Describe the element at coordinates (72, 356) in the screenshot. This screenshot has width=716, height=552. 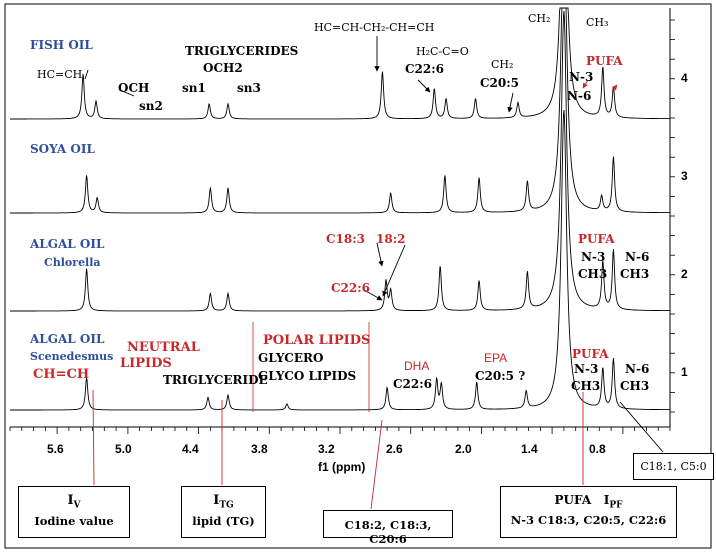
I see `series-label-scenedesmus: Scenedesmus` at that location.